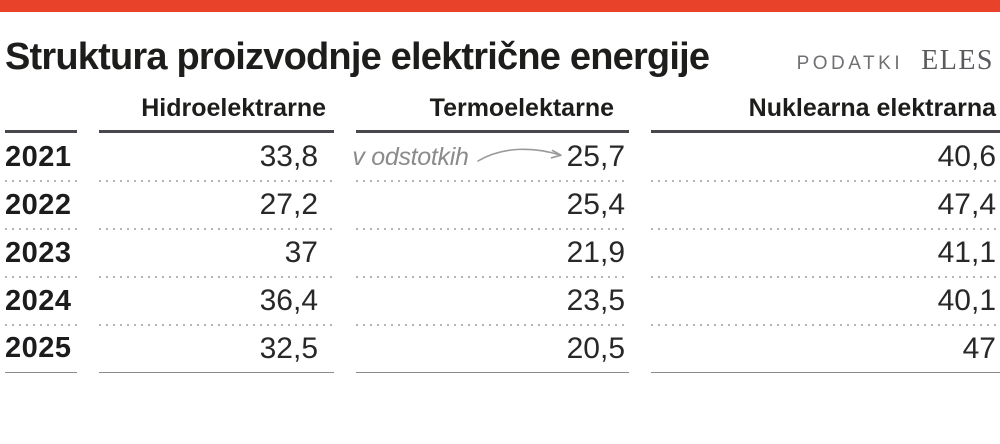 This screenshot has height=444, width=1000. What do you see at coordinates (825, 253) in the screenshot?
I see `value-nuklearna: 41,1` at bounding box center [825, 253].